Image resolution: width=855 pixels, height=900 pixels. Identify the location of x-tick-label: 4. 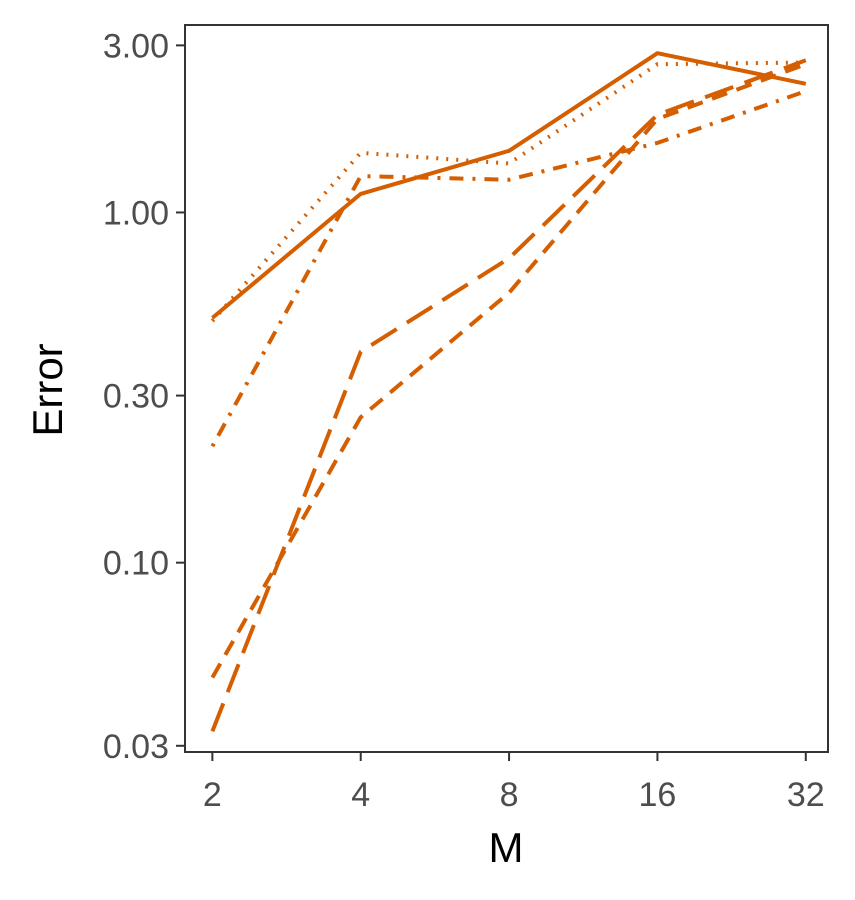
(360, 795).